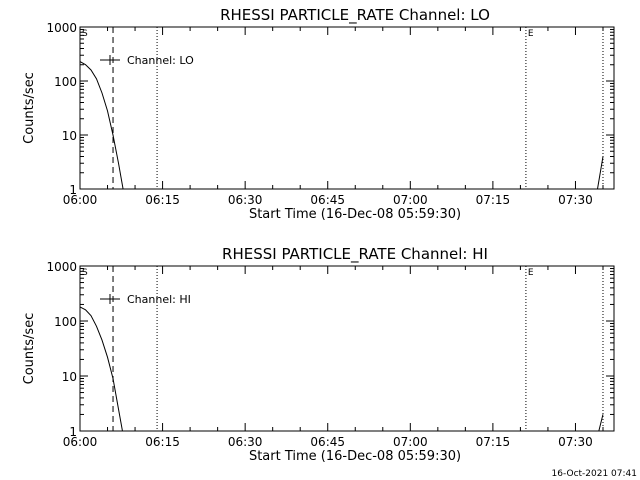 Image resolution: width=640 pixels, height=480 pixels. I want to click on footer-timestamp: 16-Oct-2021 07:41, so click(594, 474).